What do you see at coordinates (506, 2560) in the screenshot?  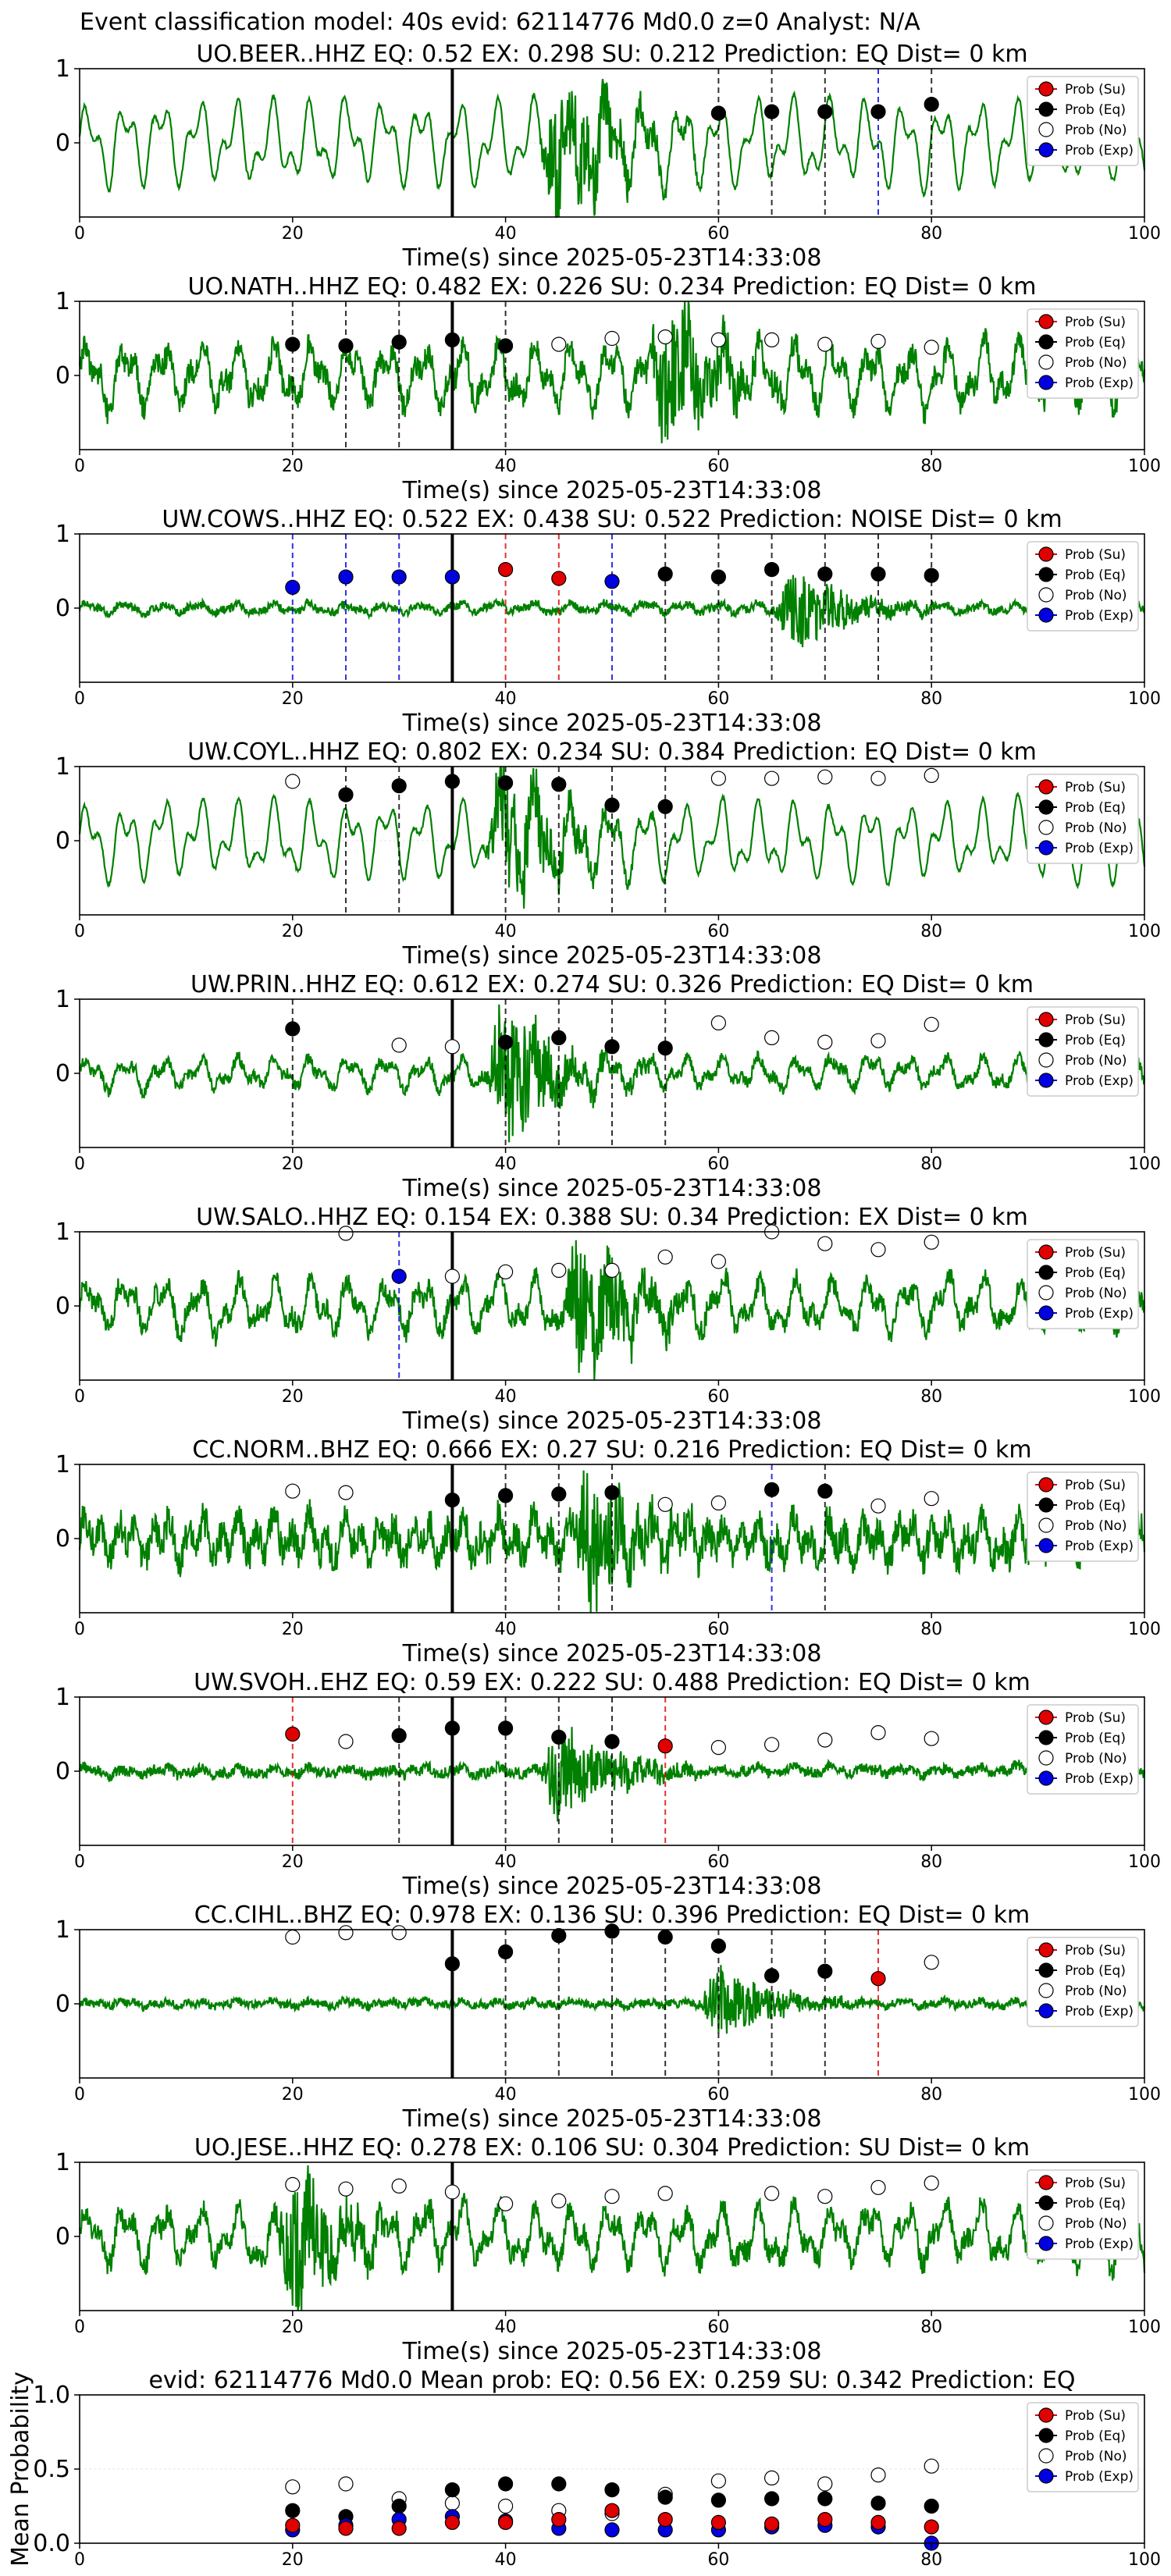 I see `x-tick-label-10-2: 40` at bounding box center [506, 2560].